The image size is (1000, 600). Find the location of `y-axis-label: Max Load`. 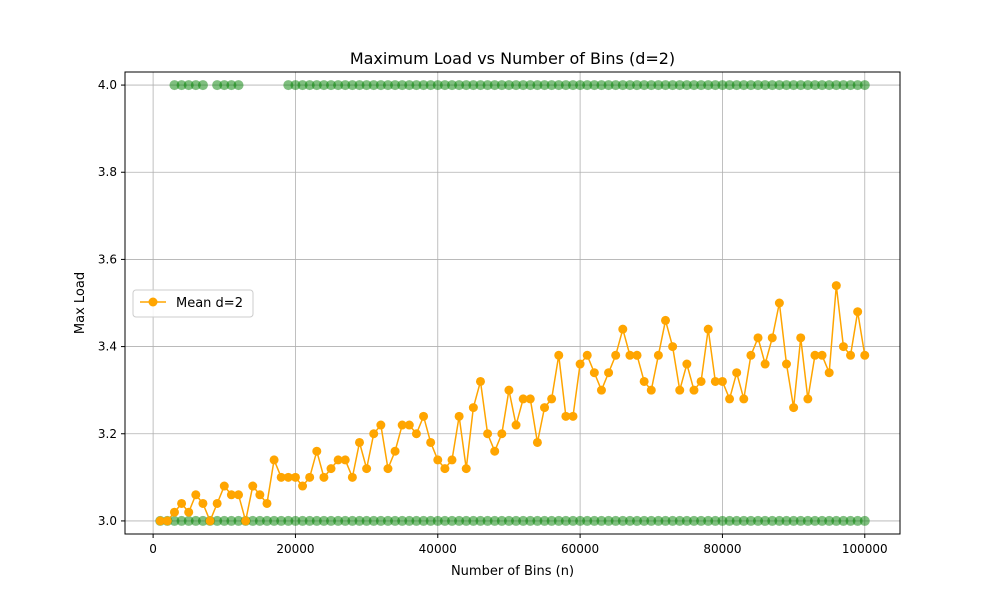

y-axis-label: Max Load is located at coordinates (80, 303).